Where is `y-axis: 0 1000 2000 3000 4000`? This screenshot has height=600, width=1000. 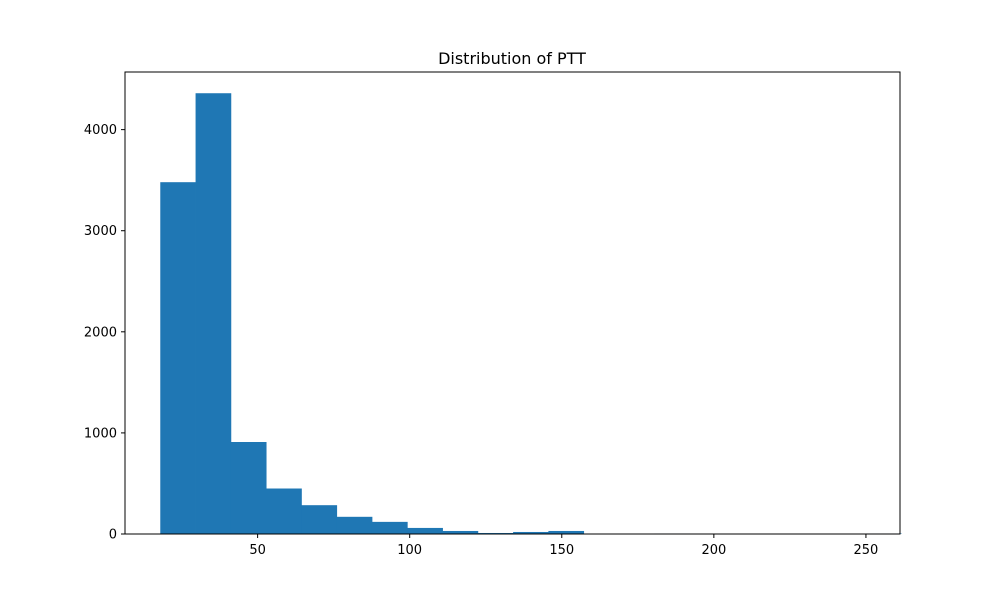
y-axis: 0 1000 2000 3000 4000 is located at coordinates (104, 333).